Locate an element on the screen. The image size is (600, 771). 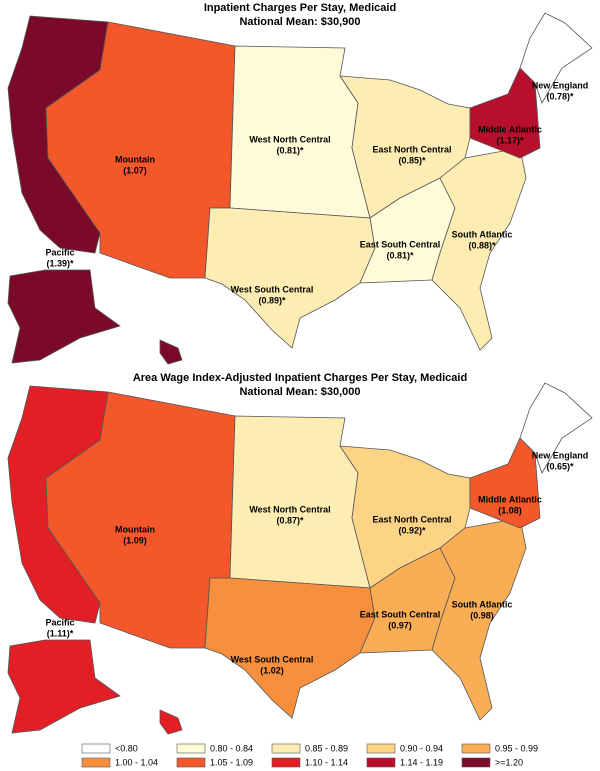
legend-label: 1.10 - 1.14 is located at coordinates (326, 762).